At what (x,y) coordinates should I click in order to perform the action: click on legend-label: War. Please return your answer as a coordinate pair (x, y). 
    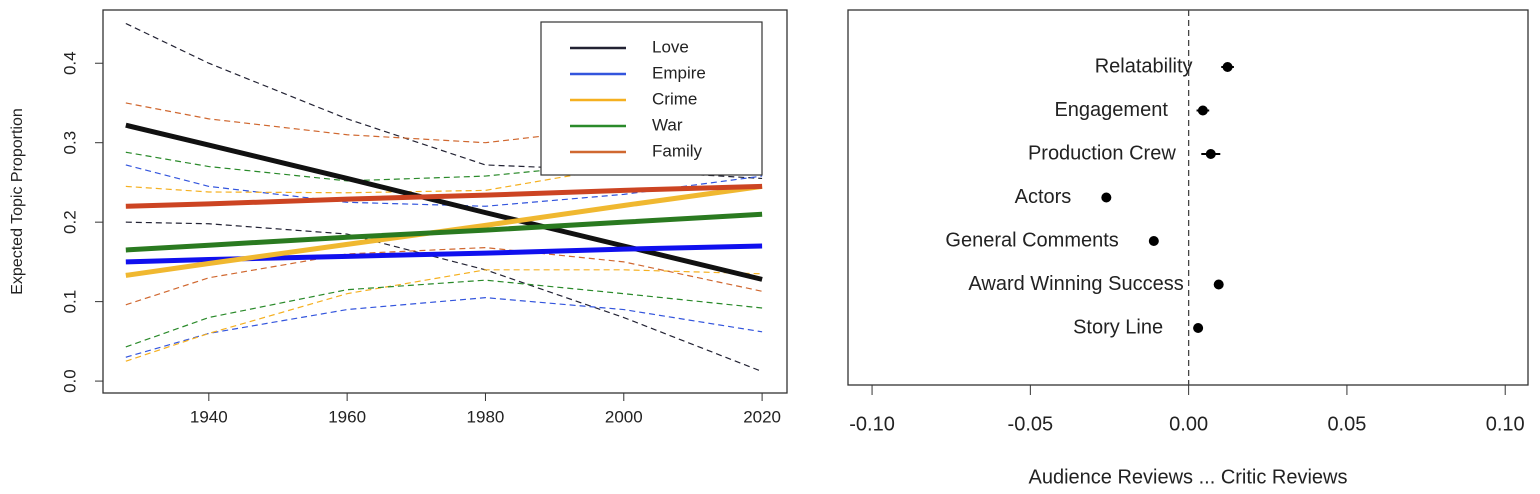
    Looking at the image, I should click on (667, 124).